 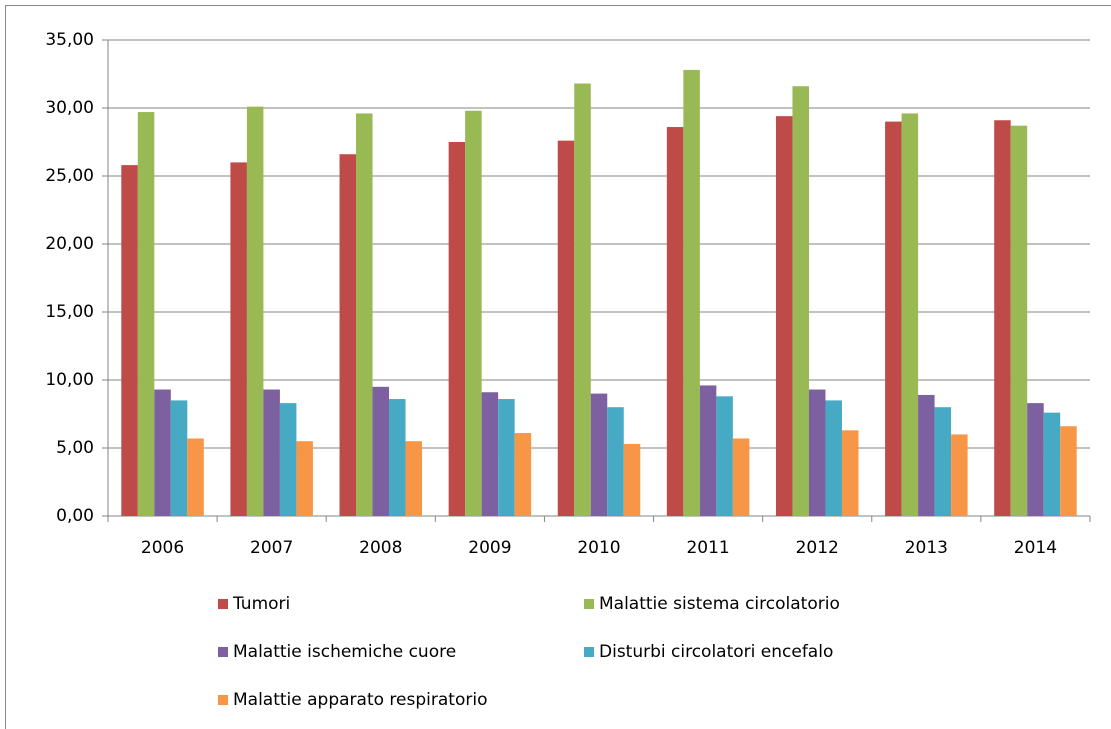 What do you see at coordinates (75, 516) in the screenshot?
I see `y-tick-label: 0,00` at bounding box center [75, 516].